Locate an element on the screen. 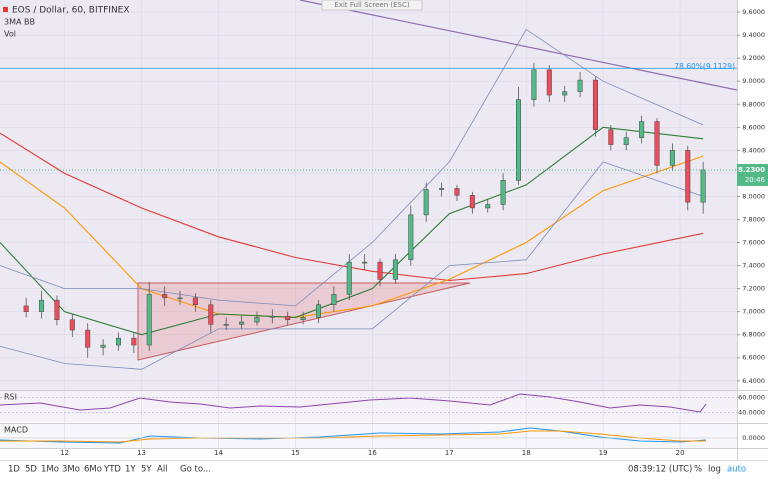  macd-line is located at coordinates (353, 435).